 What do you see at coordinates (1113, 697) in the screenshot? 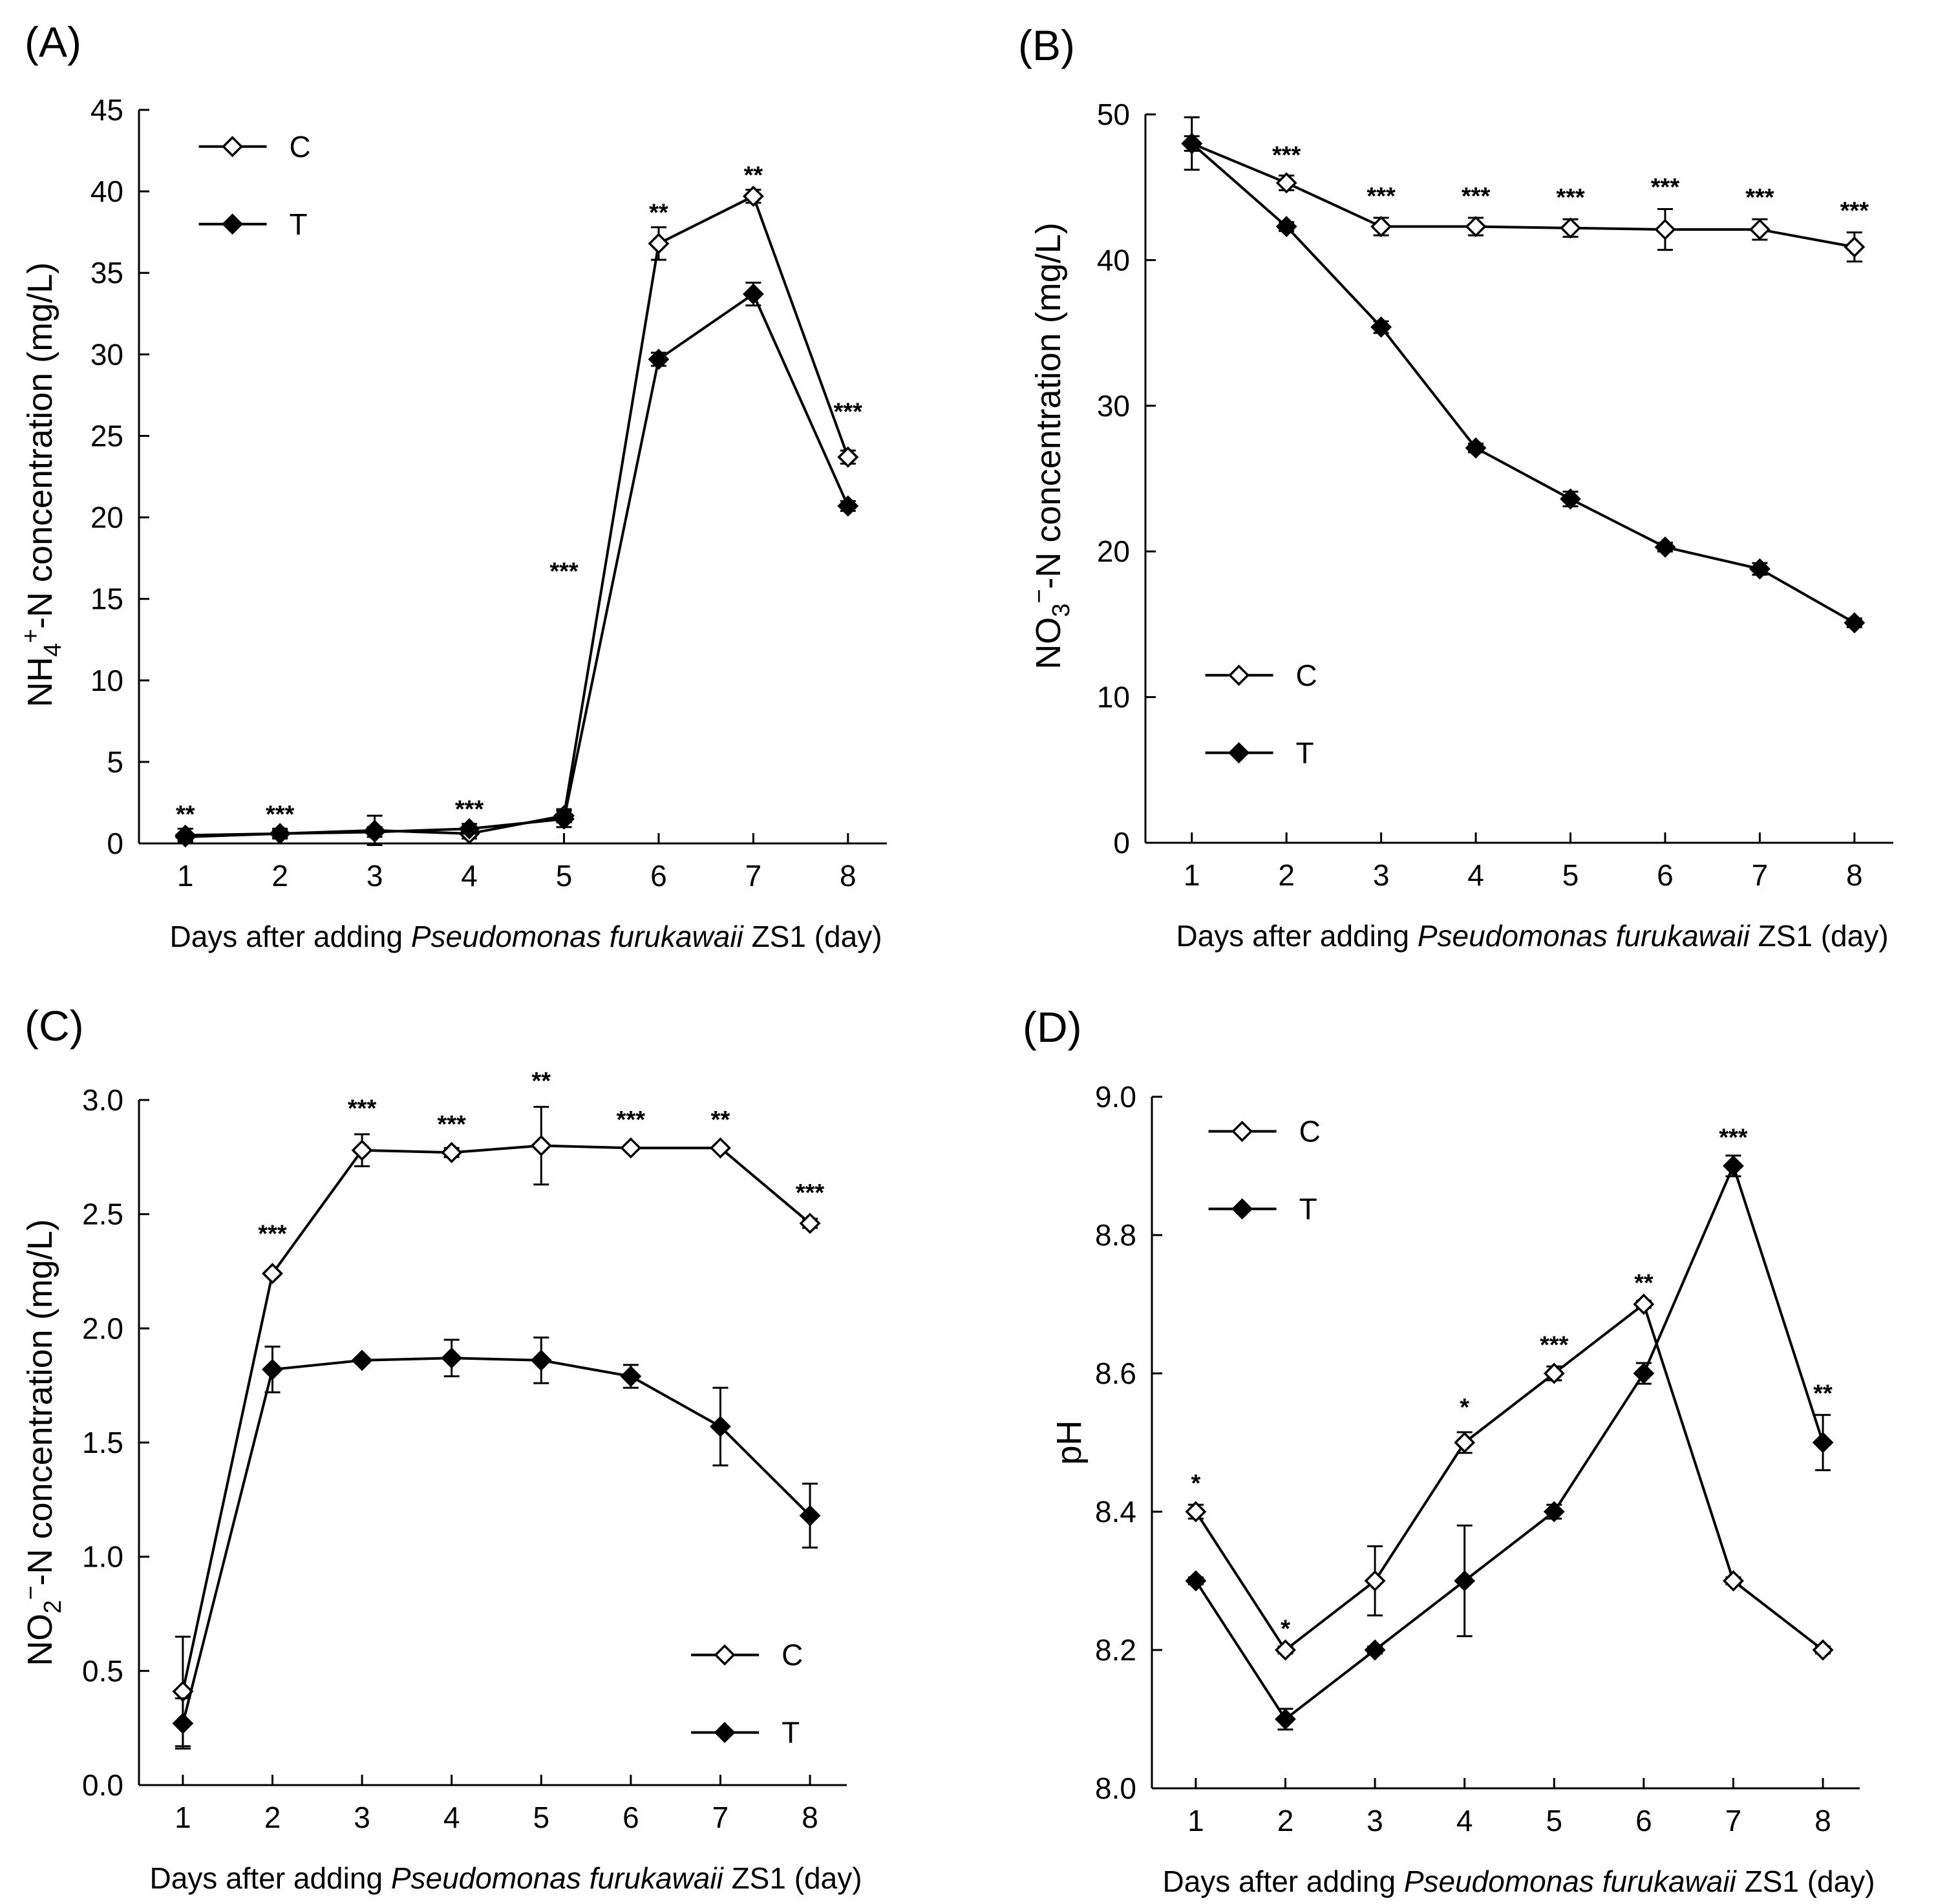
I see `y-tick-label: 10` at bounding box center [1113, 697].